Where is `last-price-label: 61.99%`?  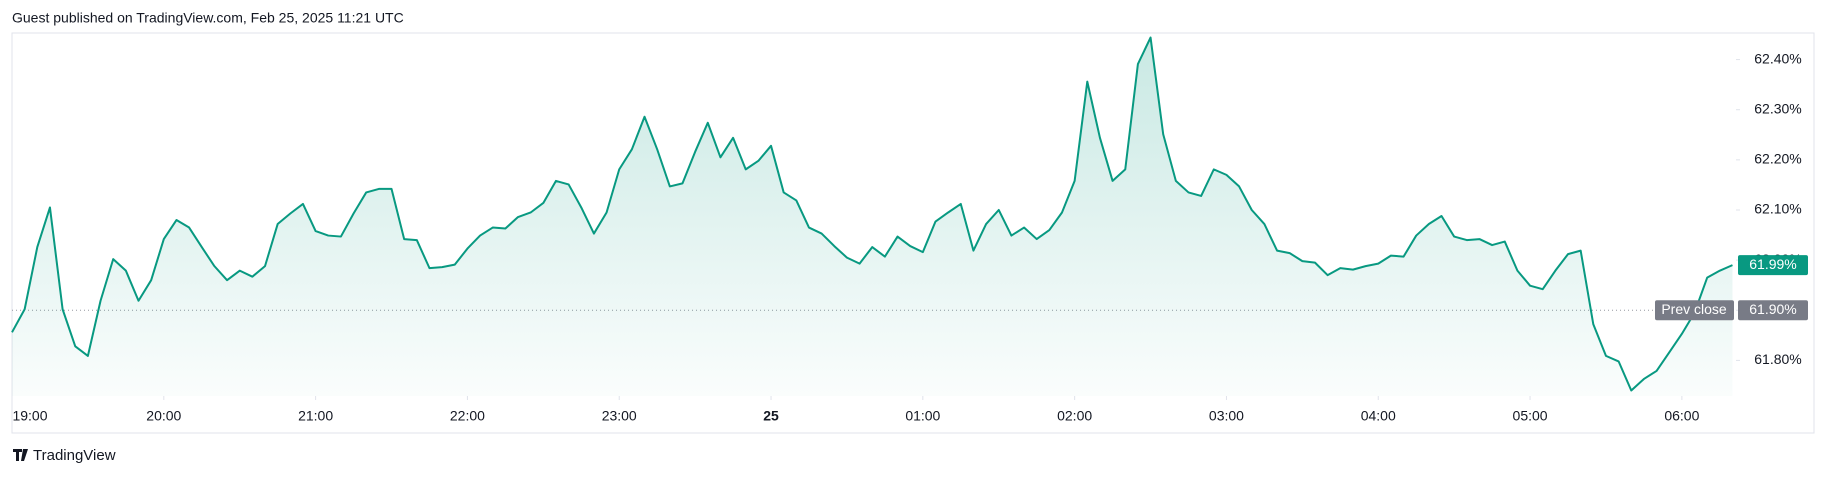
last-price-label: 61.99% is located at coordinates (1772, 264).